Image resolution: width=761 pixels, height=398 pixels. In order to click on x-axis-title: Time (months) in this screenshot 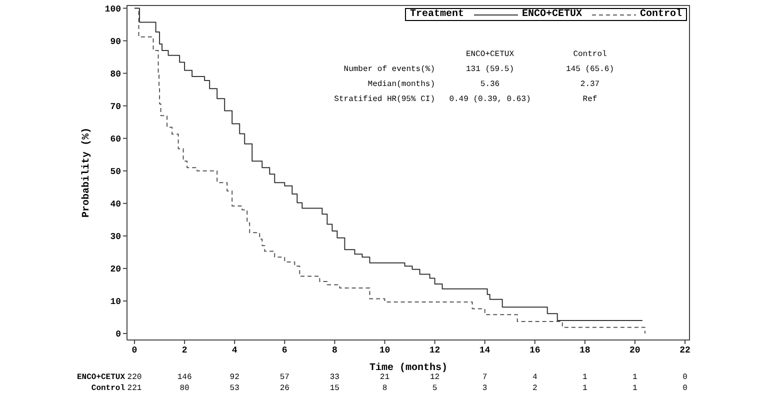, I will do `click(408, 368)`.